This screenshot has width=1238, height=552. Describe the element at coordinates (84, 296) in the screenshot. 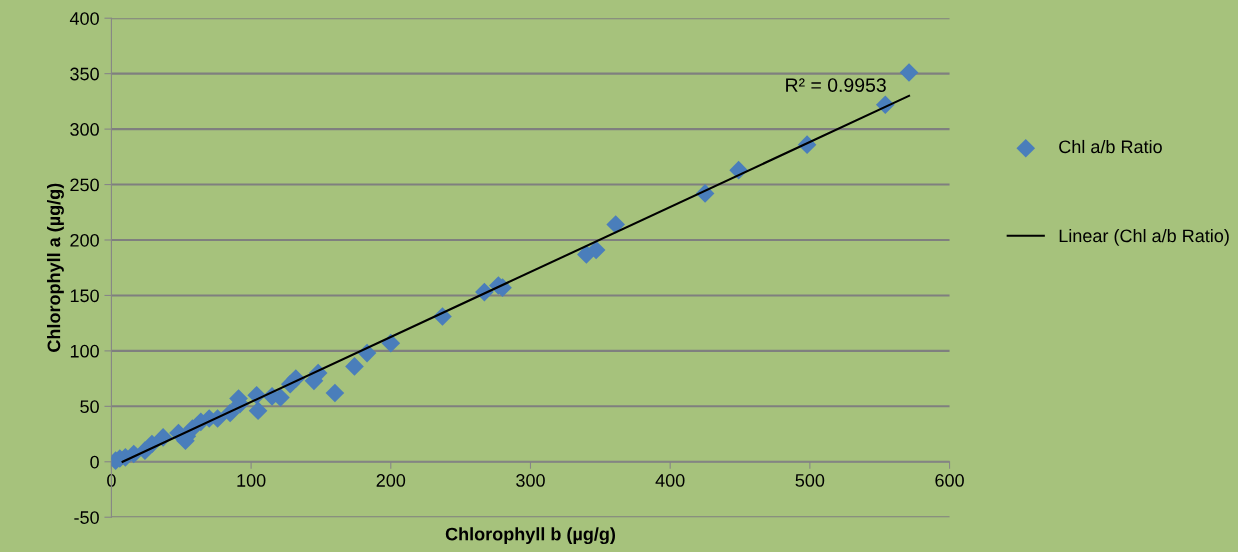

I see `y-tick-label: 150` at that location.